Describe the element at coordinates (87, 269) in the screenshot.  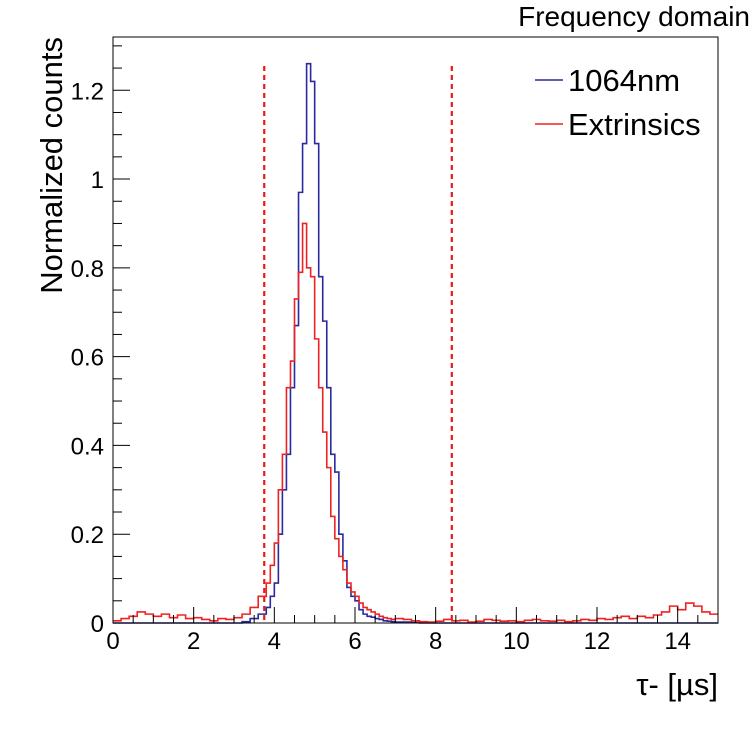
I see `y-tick-label: 0.8` at that location.